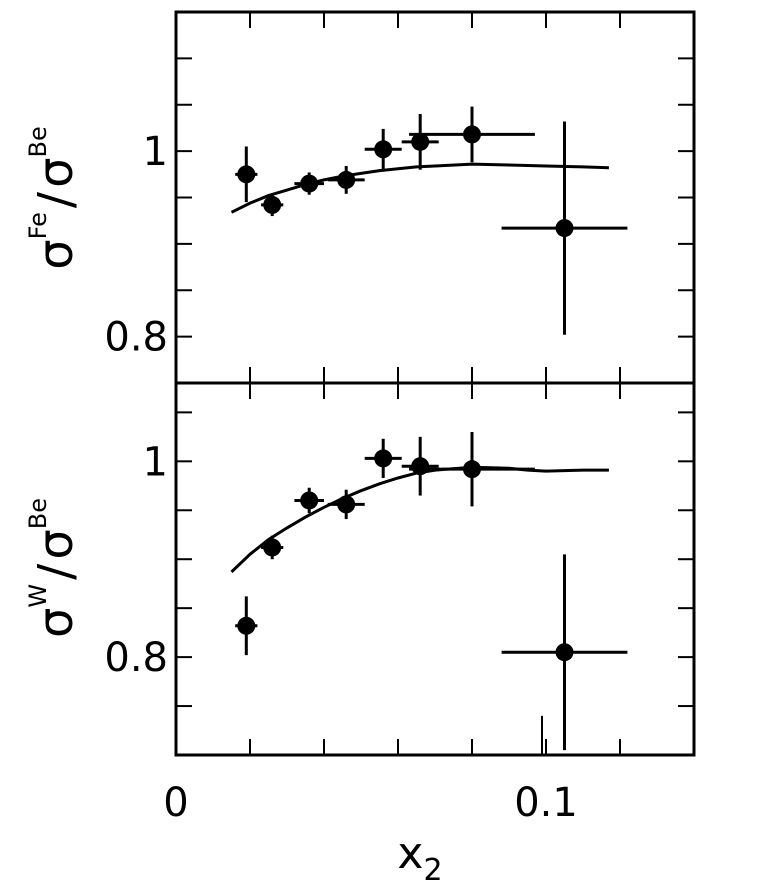 The image size is (760, 896). What do you see at coordinates (56, 544) in the screenshot?
I see `bottom-ylabel-sigma2: σ` at bounding box center [56, 544].